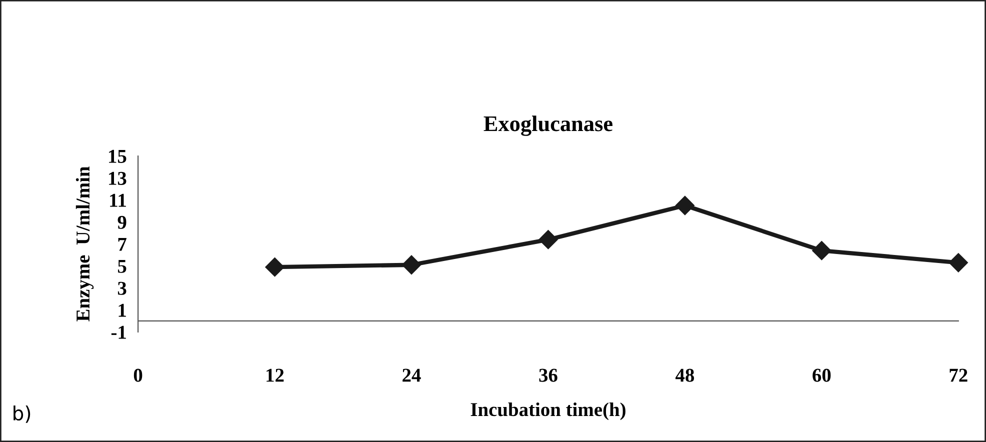 This screenshot has height=442, width=986. Describe the element at coordinates (548, 126) in the screenshot. I see `chart-title: Exoglucanase` at that location.